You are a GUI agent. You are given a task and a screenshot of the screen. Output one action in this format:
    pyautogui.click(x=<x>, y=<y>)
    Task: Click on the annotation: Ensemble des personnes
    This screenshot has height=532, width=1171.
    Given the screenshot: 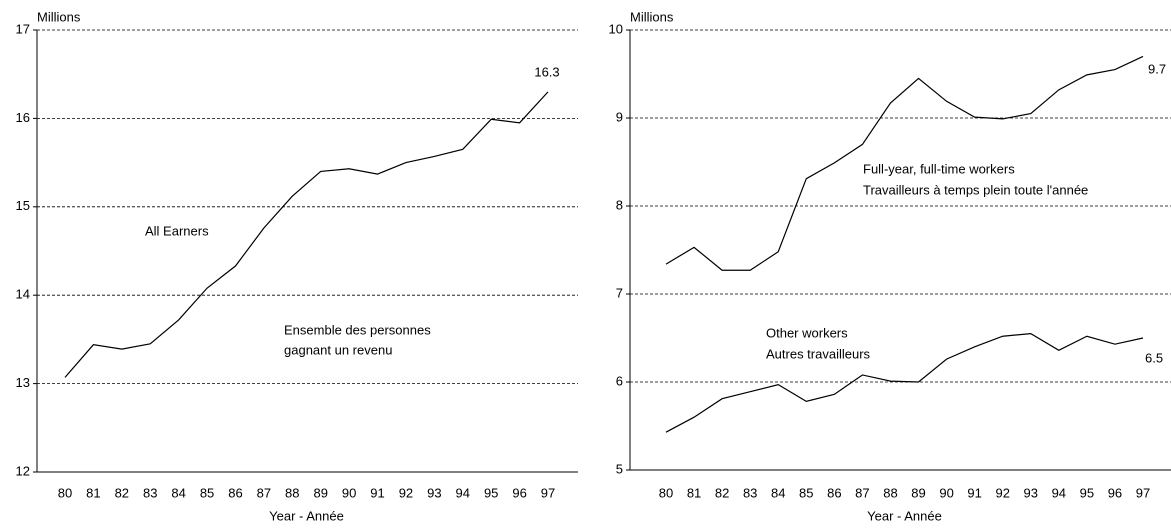 What is the action you would take?
    pyautogui.click(x=357, y=329)
    